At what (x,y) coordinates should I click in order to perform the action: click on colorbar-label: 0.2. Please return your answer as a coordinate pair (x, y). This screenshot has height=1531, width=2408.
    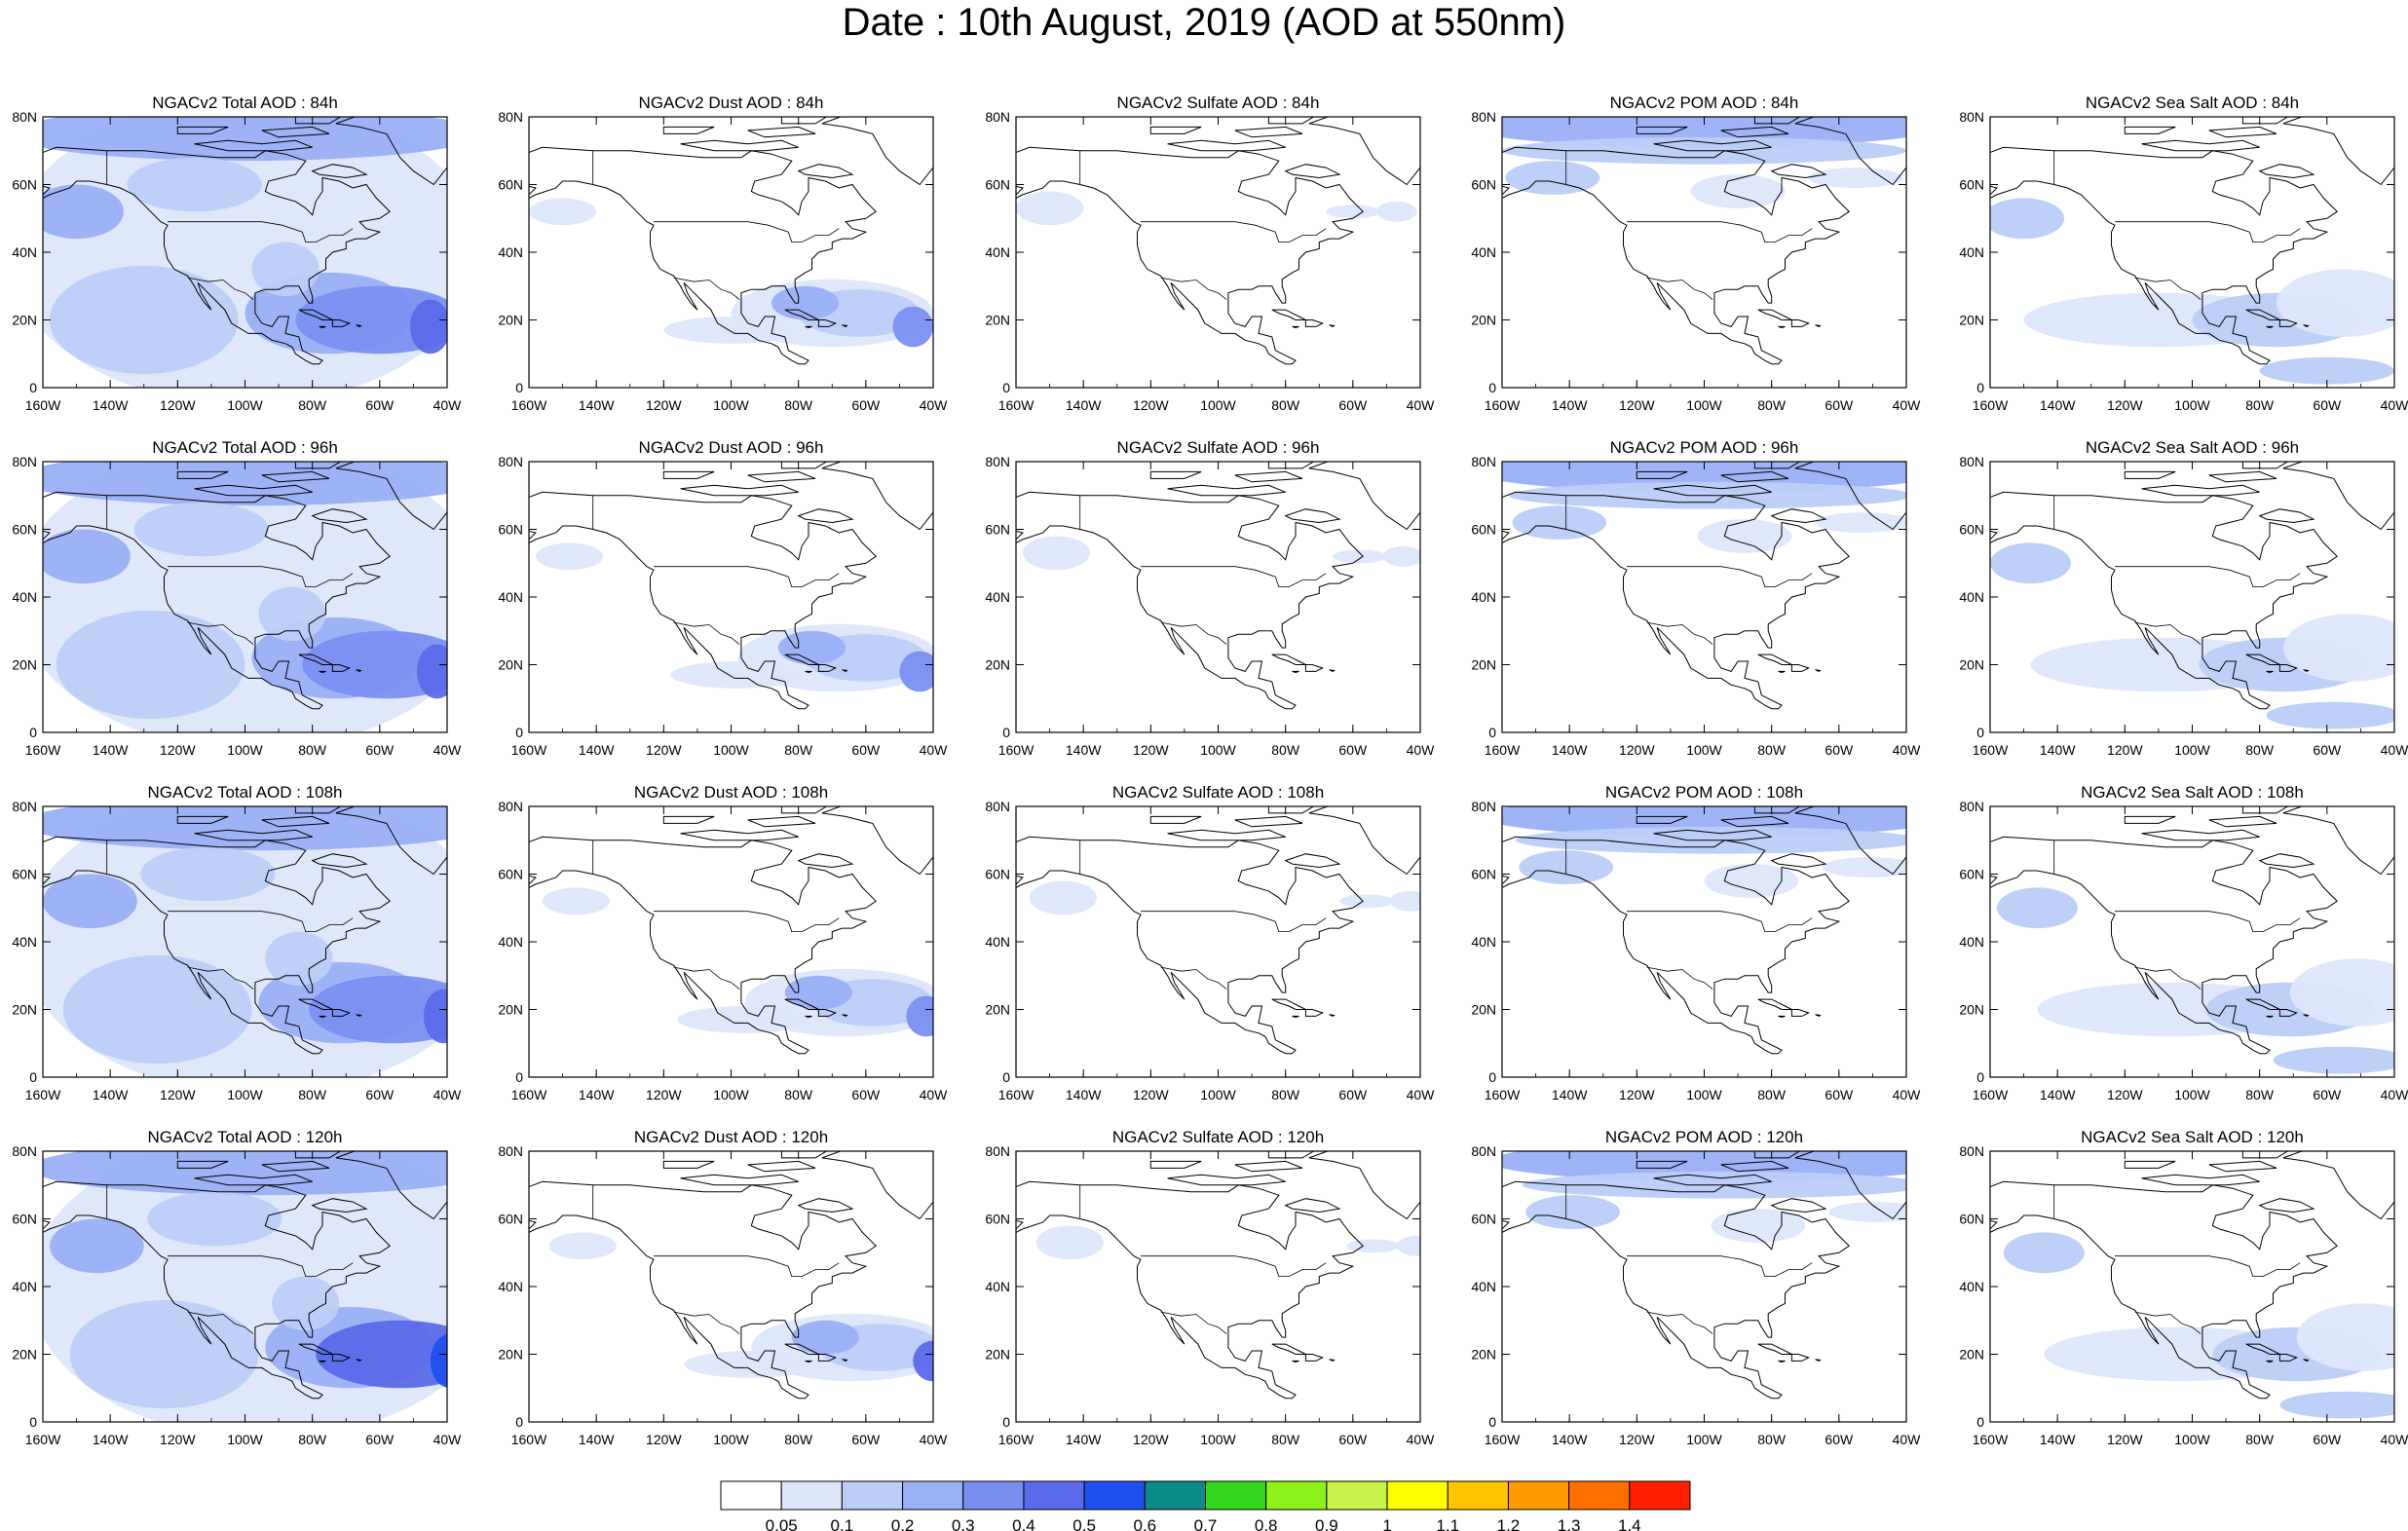
    Looking at the image, I should click on (903, 1523).